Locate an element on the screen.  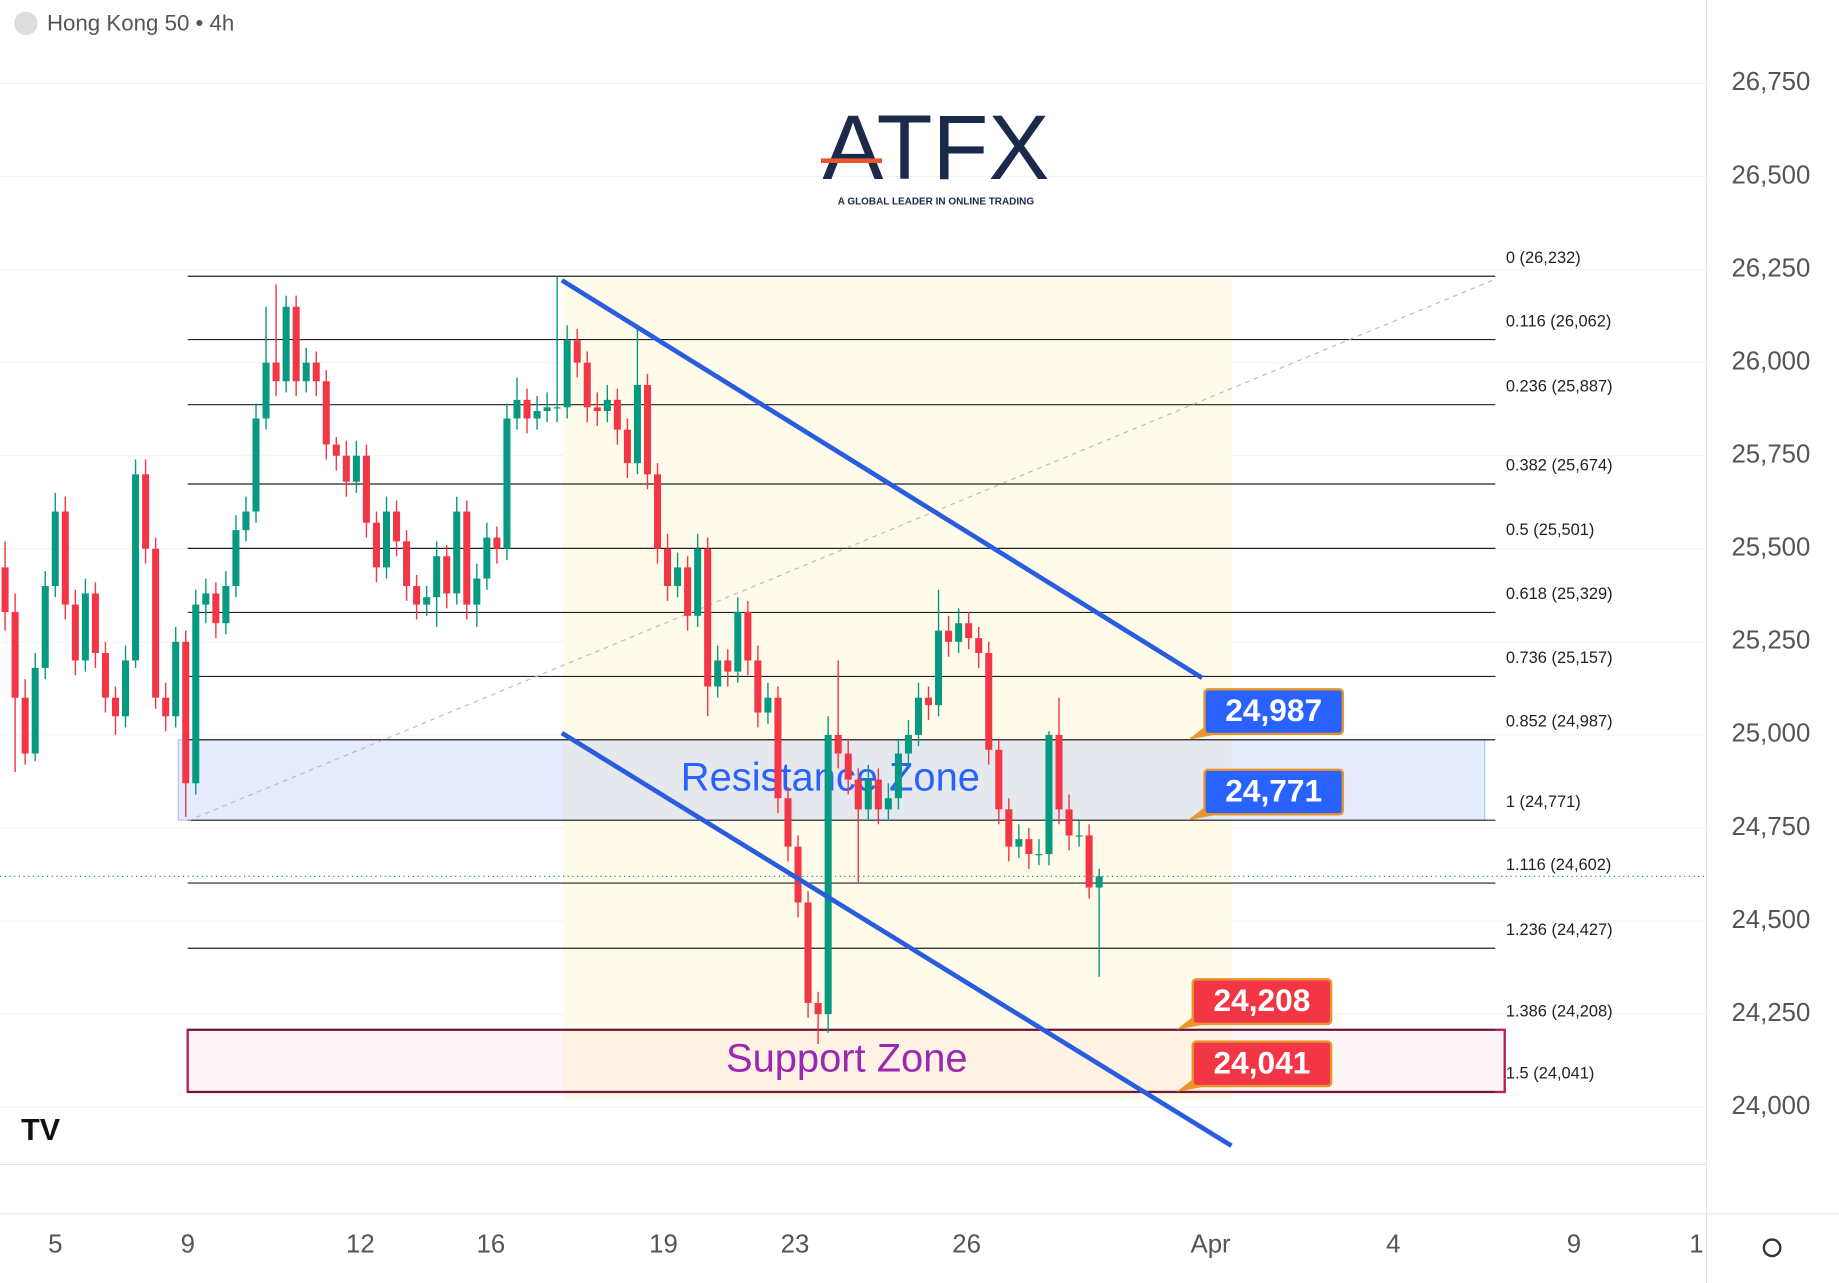
brand-tagline: A GLOBAL LEADER IN ONLINE TRADING is located at coordinates (936, 201).